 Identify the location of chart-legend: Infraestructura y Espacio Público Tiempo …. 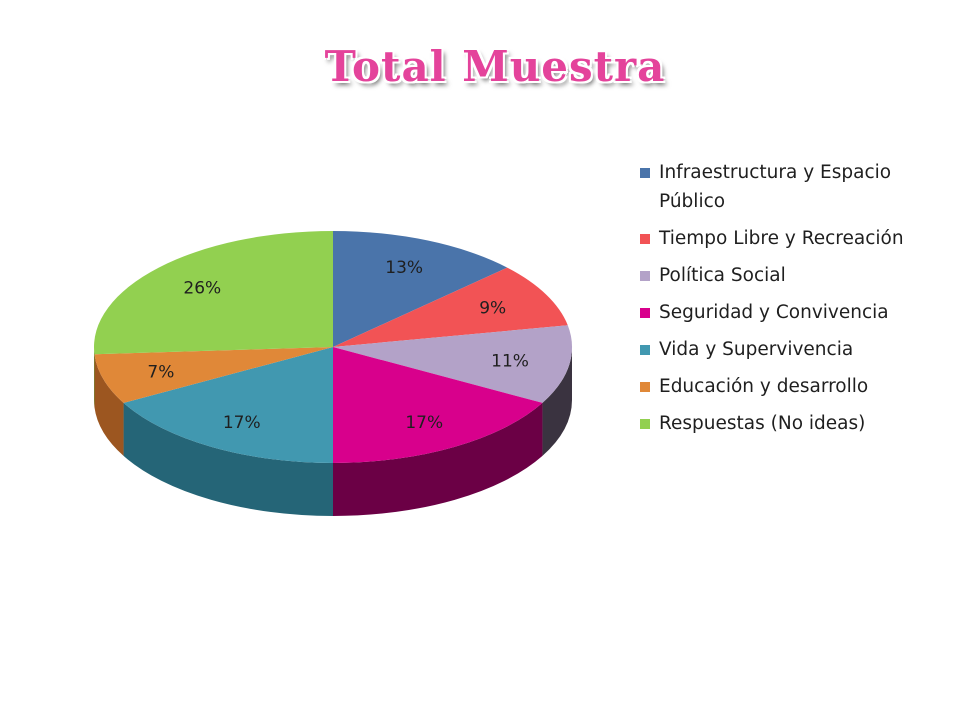
(799, 302).